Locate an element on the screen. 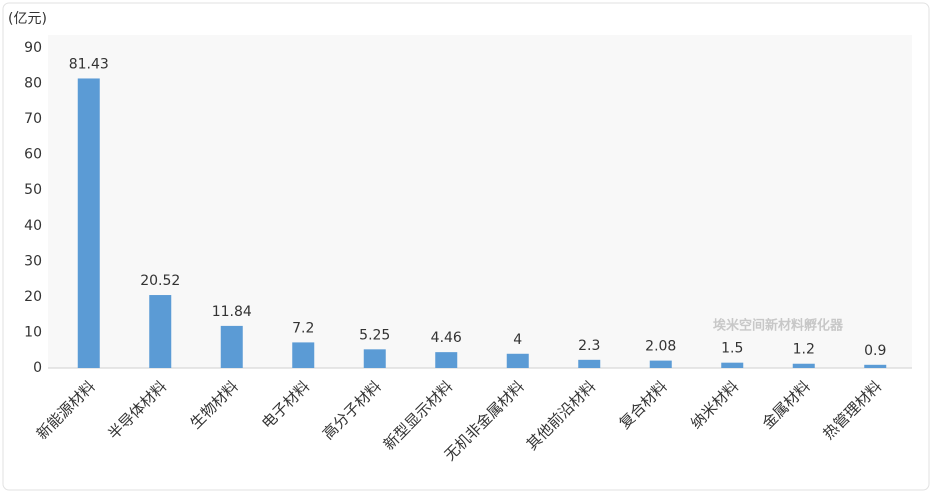  y-tick-label: 0 is located at coordinates (37, 368).